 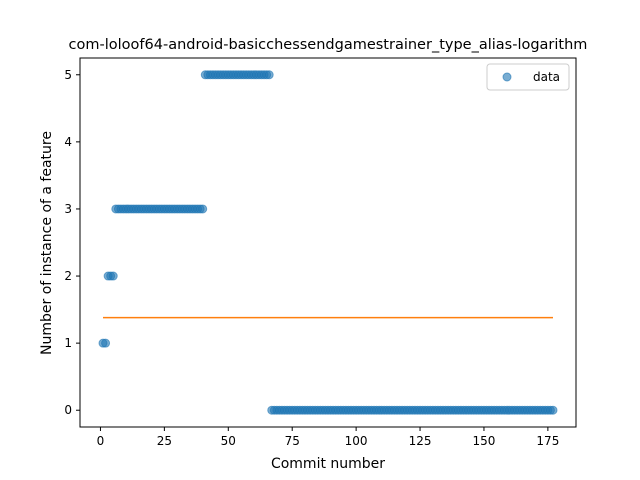 What do you see at coordinates (547, 441) in the screenshot?
I see `x-tick-label: 175` at bounding box center [547, 441].